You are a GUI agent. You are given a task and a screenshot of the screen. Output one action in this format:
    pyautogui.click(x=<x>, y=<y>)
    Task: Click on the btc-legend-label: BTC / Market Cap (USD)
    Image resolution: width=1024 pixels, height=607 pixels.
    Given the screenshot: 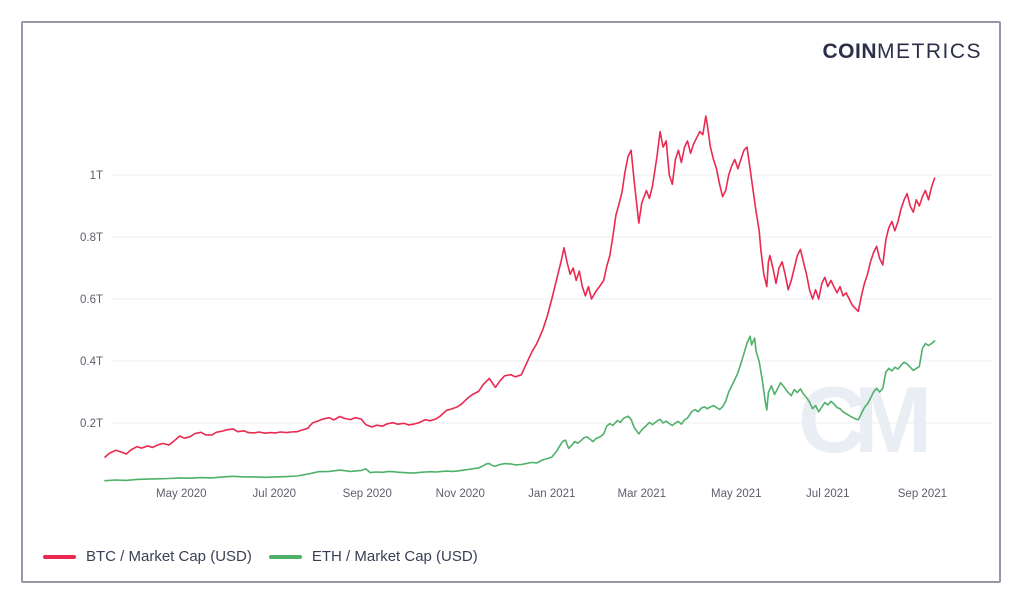 What is the action you would take?
    pyautogui.click(x=169, y=556)
    